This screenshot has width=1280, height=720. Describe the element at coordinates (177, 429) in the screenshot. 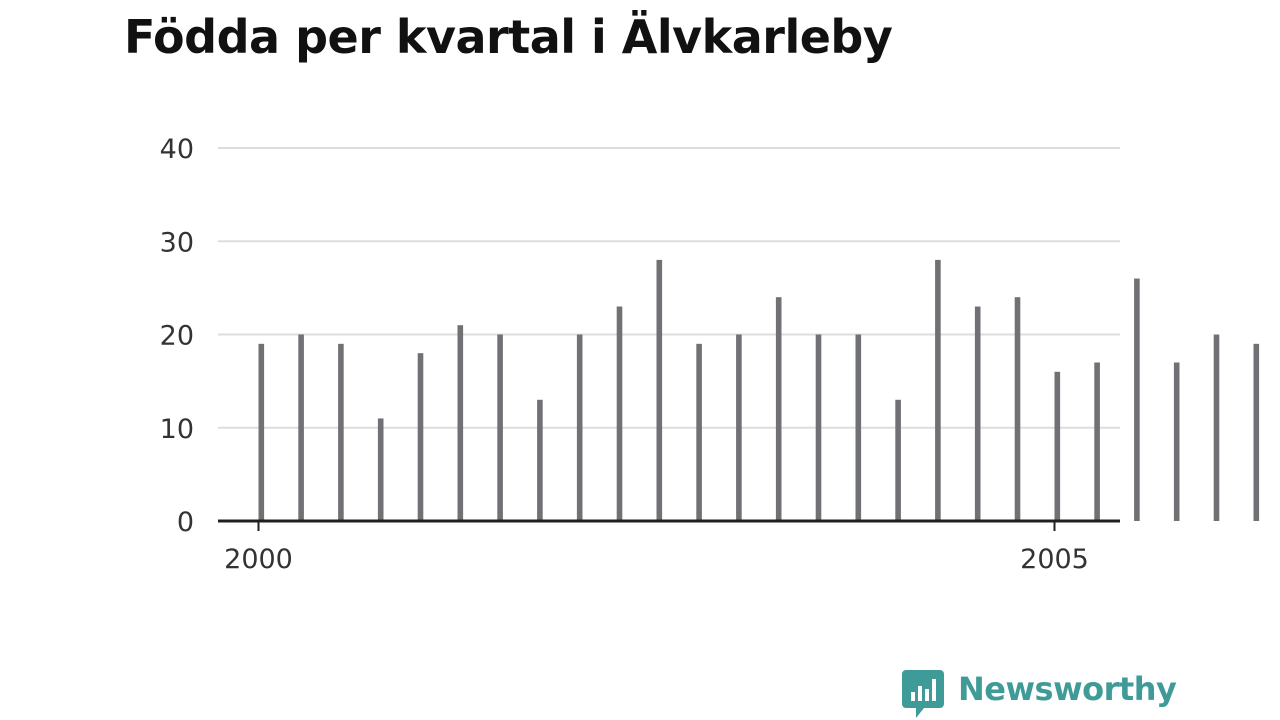

I see `y-tick-label-10: 10` at that location.